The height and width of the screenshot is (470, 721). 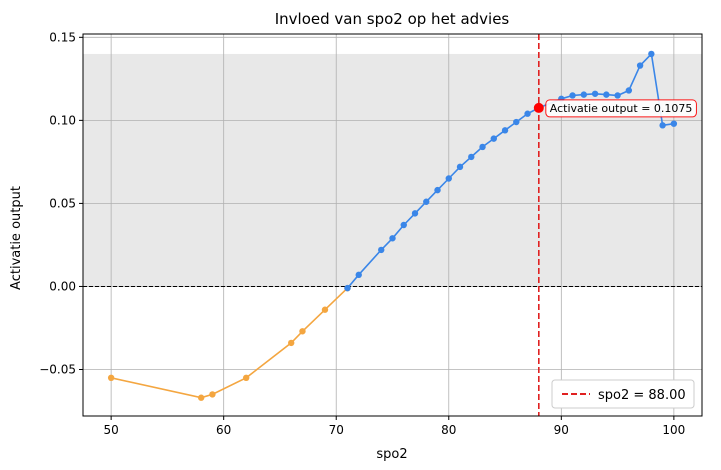 I want to click on chart-title: Invloed van spo2 op het advies, so click(x=392, y=19).